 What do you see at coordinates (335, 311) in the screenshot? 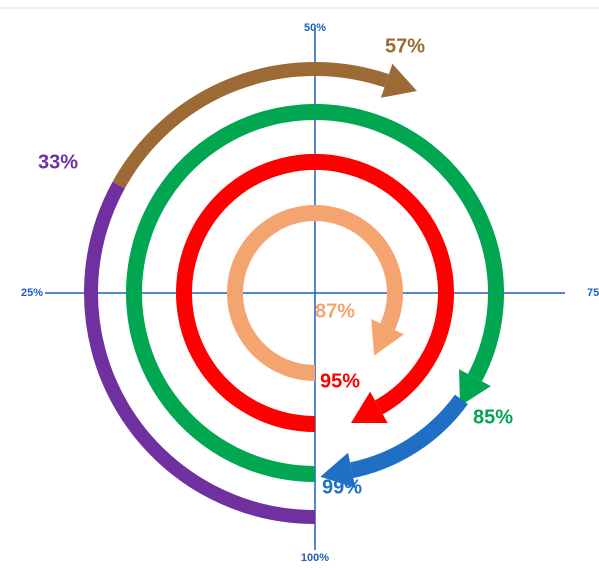
I see `value-label: 87%` at bounding box center [335, 311].